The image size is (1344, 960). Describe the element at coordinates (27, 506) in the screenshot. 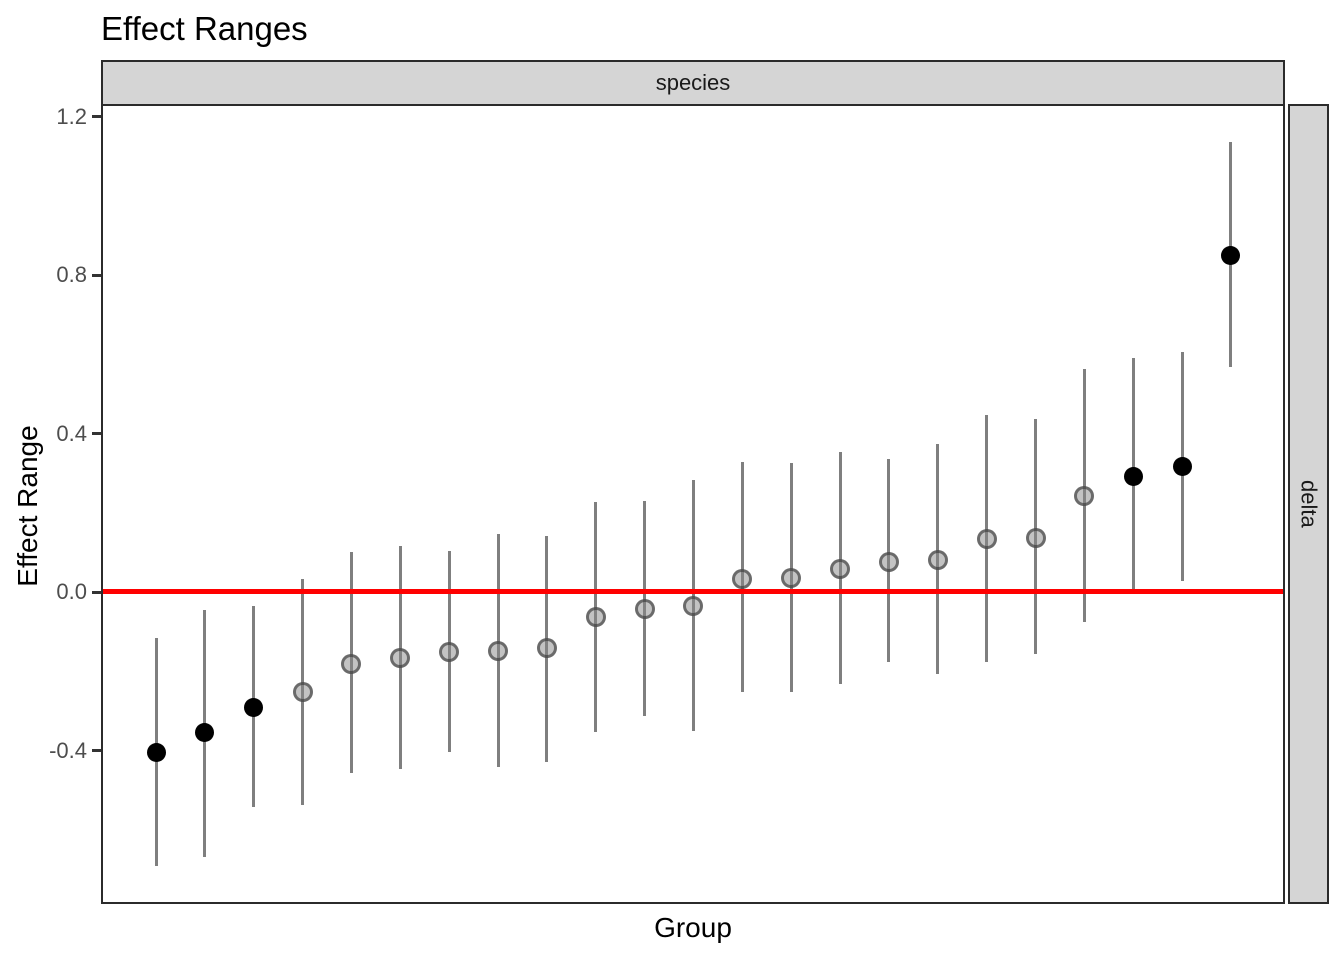

I see `y-axis-title: Effect Range` at that location.